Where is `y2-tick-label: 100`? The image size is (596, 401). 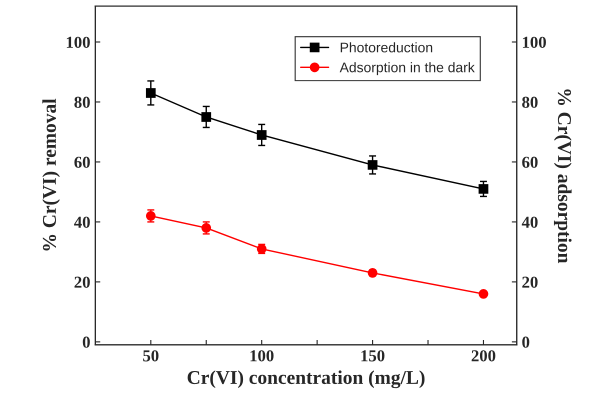 y2-tick-label: 100 is located at coordinates (534, 42).